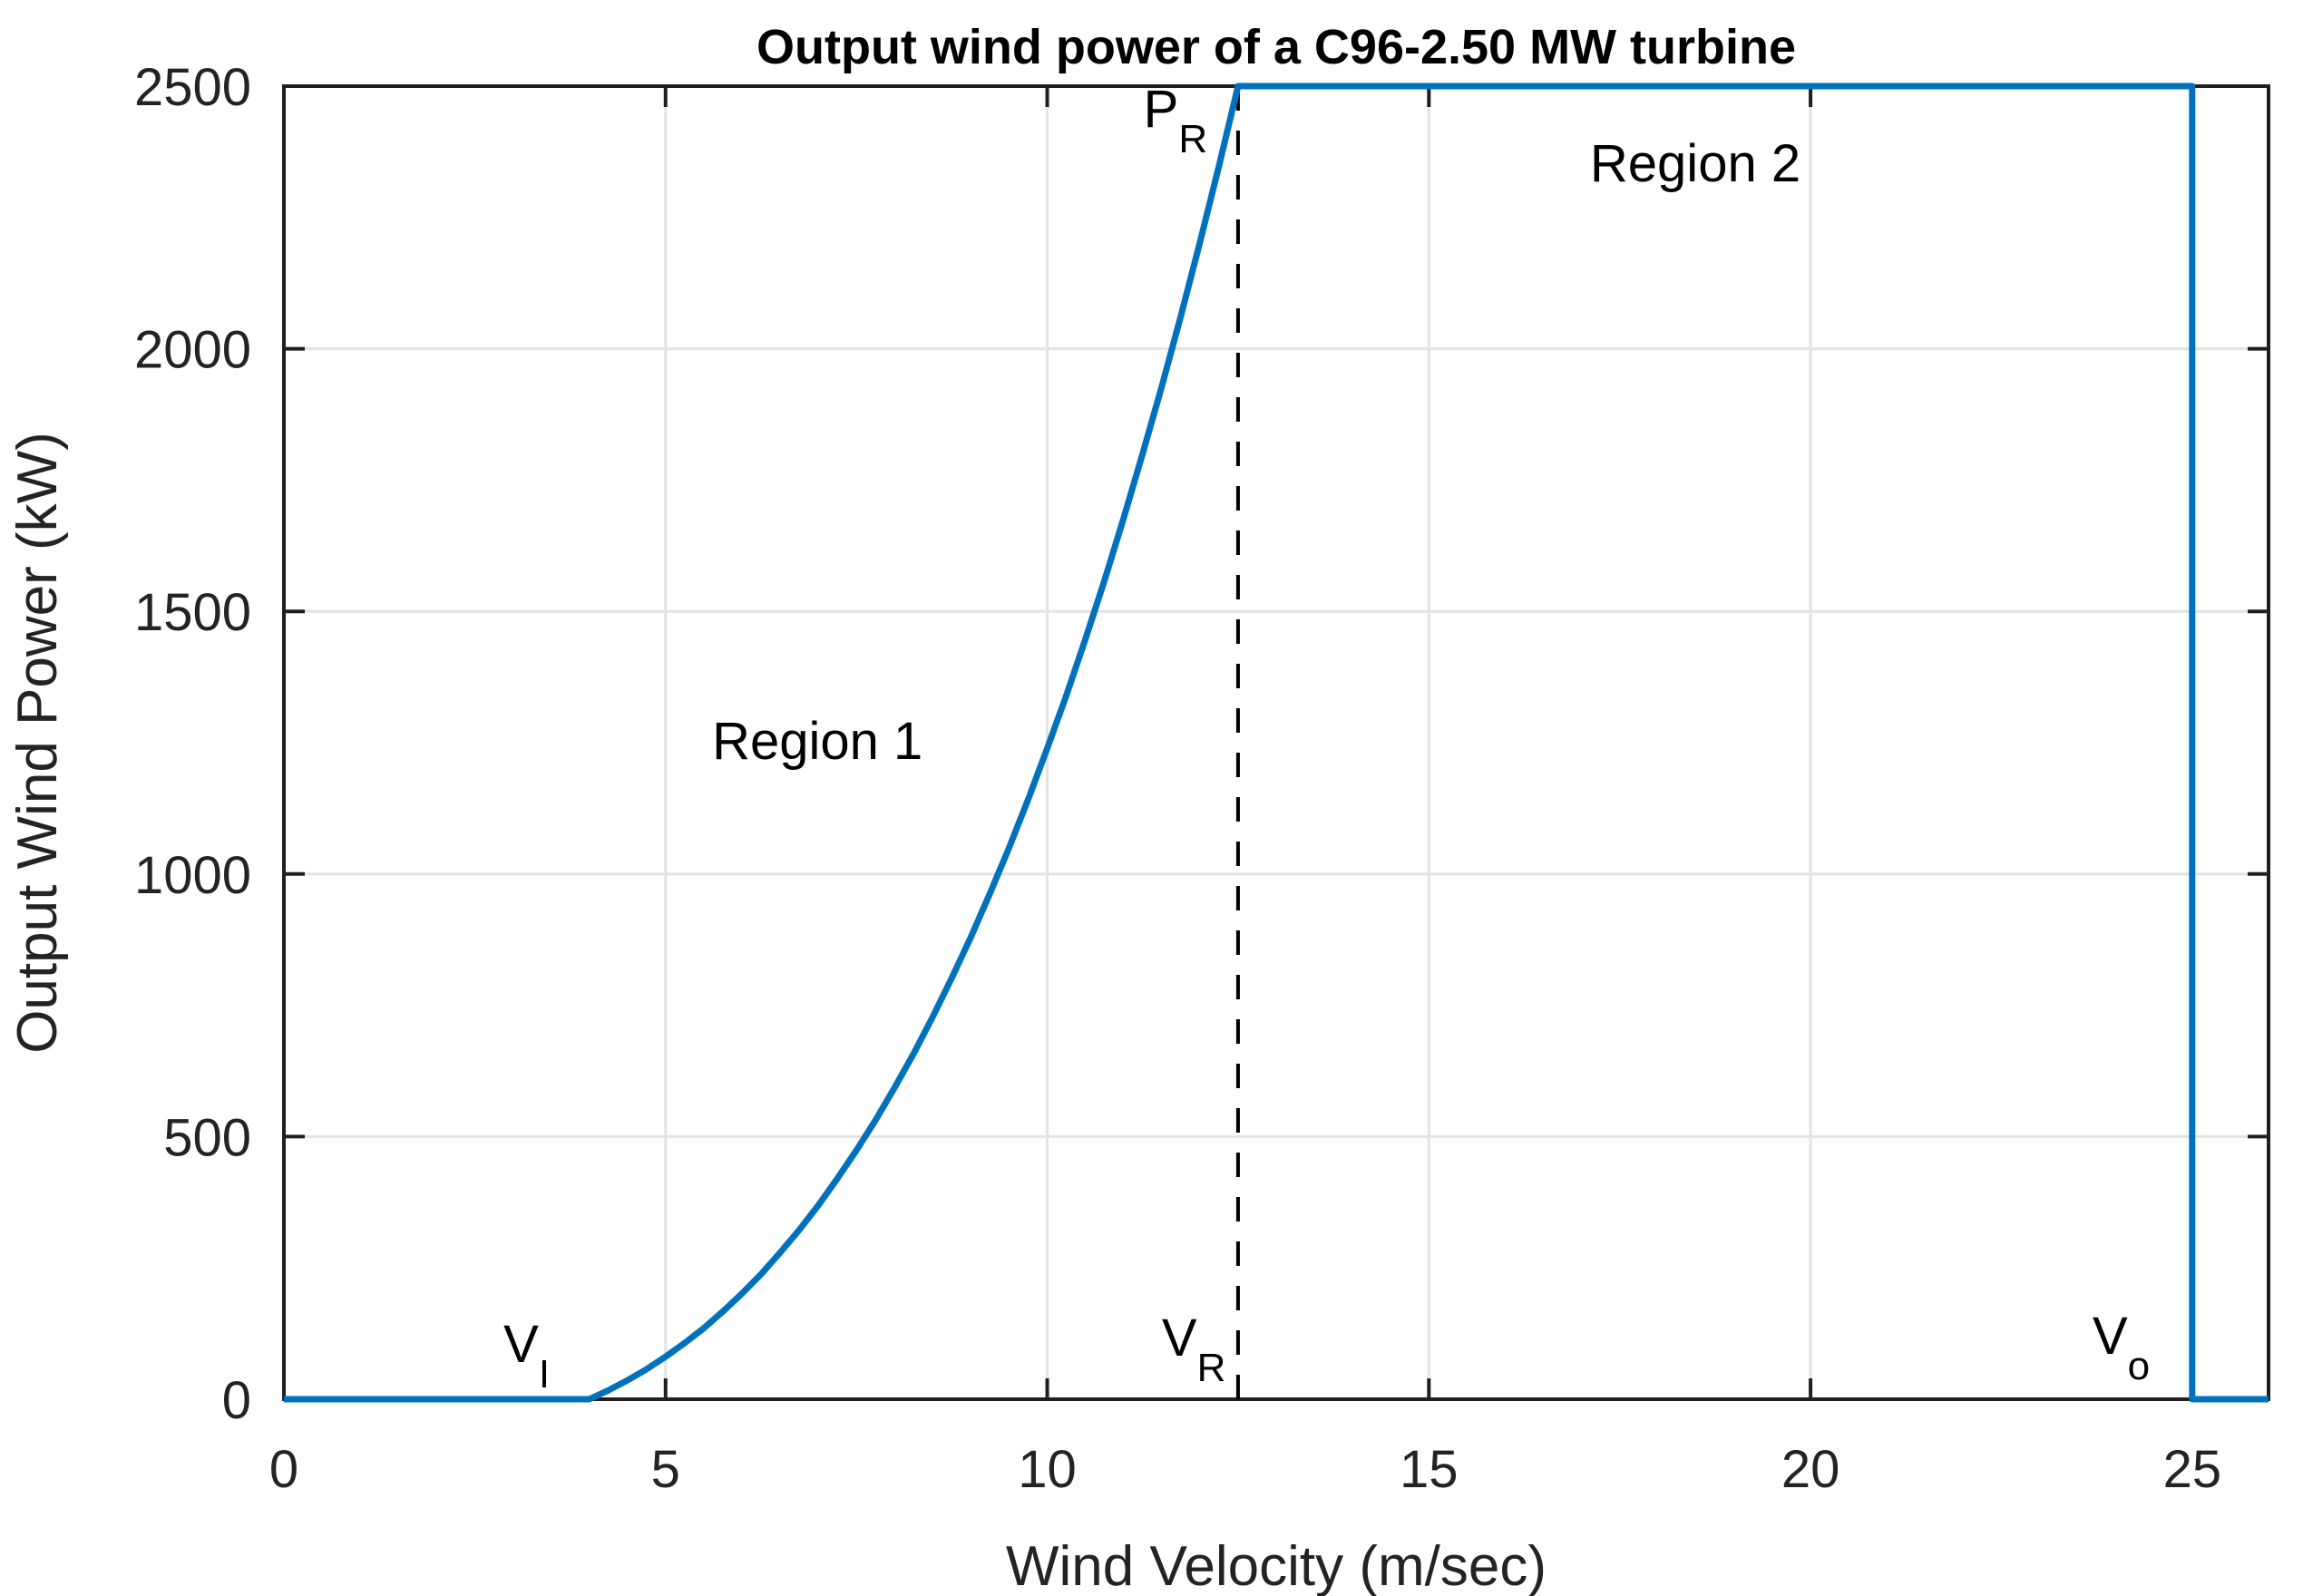 The width and height of the screenshot is (2303, 1596). What do you see at coordinates (37, 743) in the screenshot?
I see `y-axis-label: Output Wind Power (kW)` at bounding box center [37, 743].